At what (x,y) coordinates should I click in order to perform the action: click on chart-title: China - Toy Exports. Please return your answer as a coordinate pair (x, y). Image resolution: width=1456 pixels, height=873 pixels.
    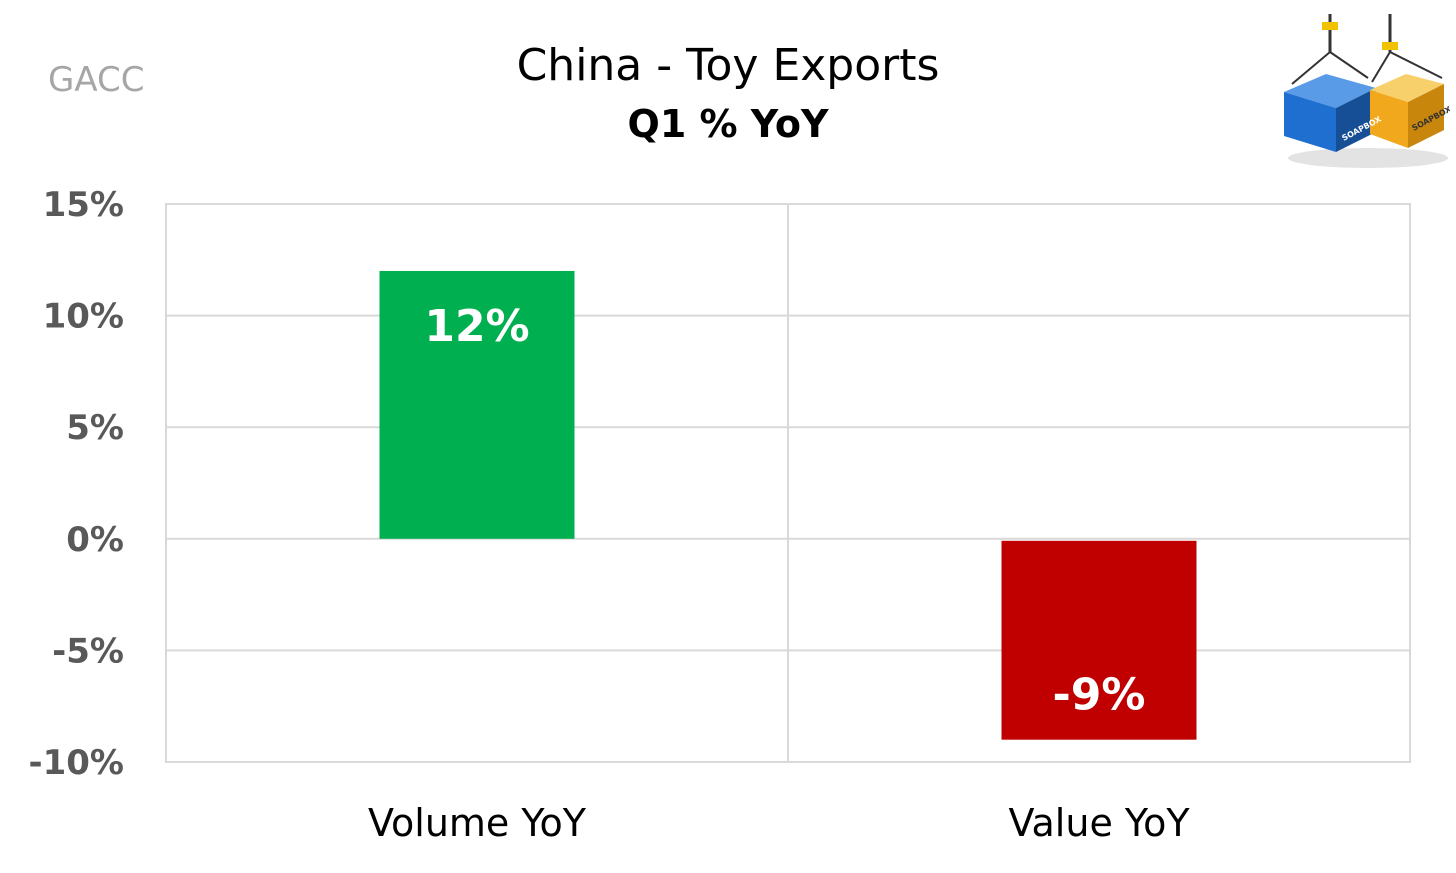
    Looking at the image, I should click on (728, 65).